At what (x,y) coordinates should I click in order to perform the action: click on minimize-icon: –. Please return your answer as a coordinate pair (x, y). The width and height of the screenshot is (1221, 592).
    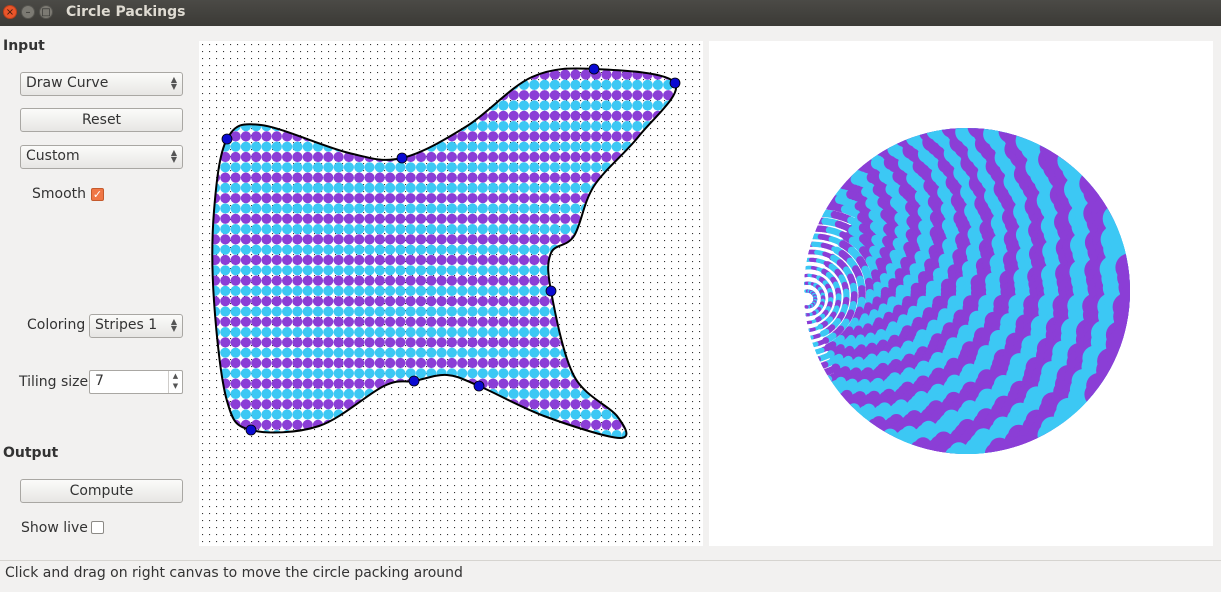
    Looking at the image, I should click on (28, 12).